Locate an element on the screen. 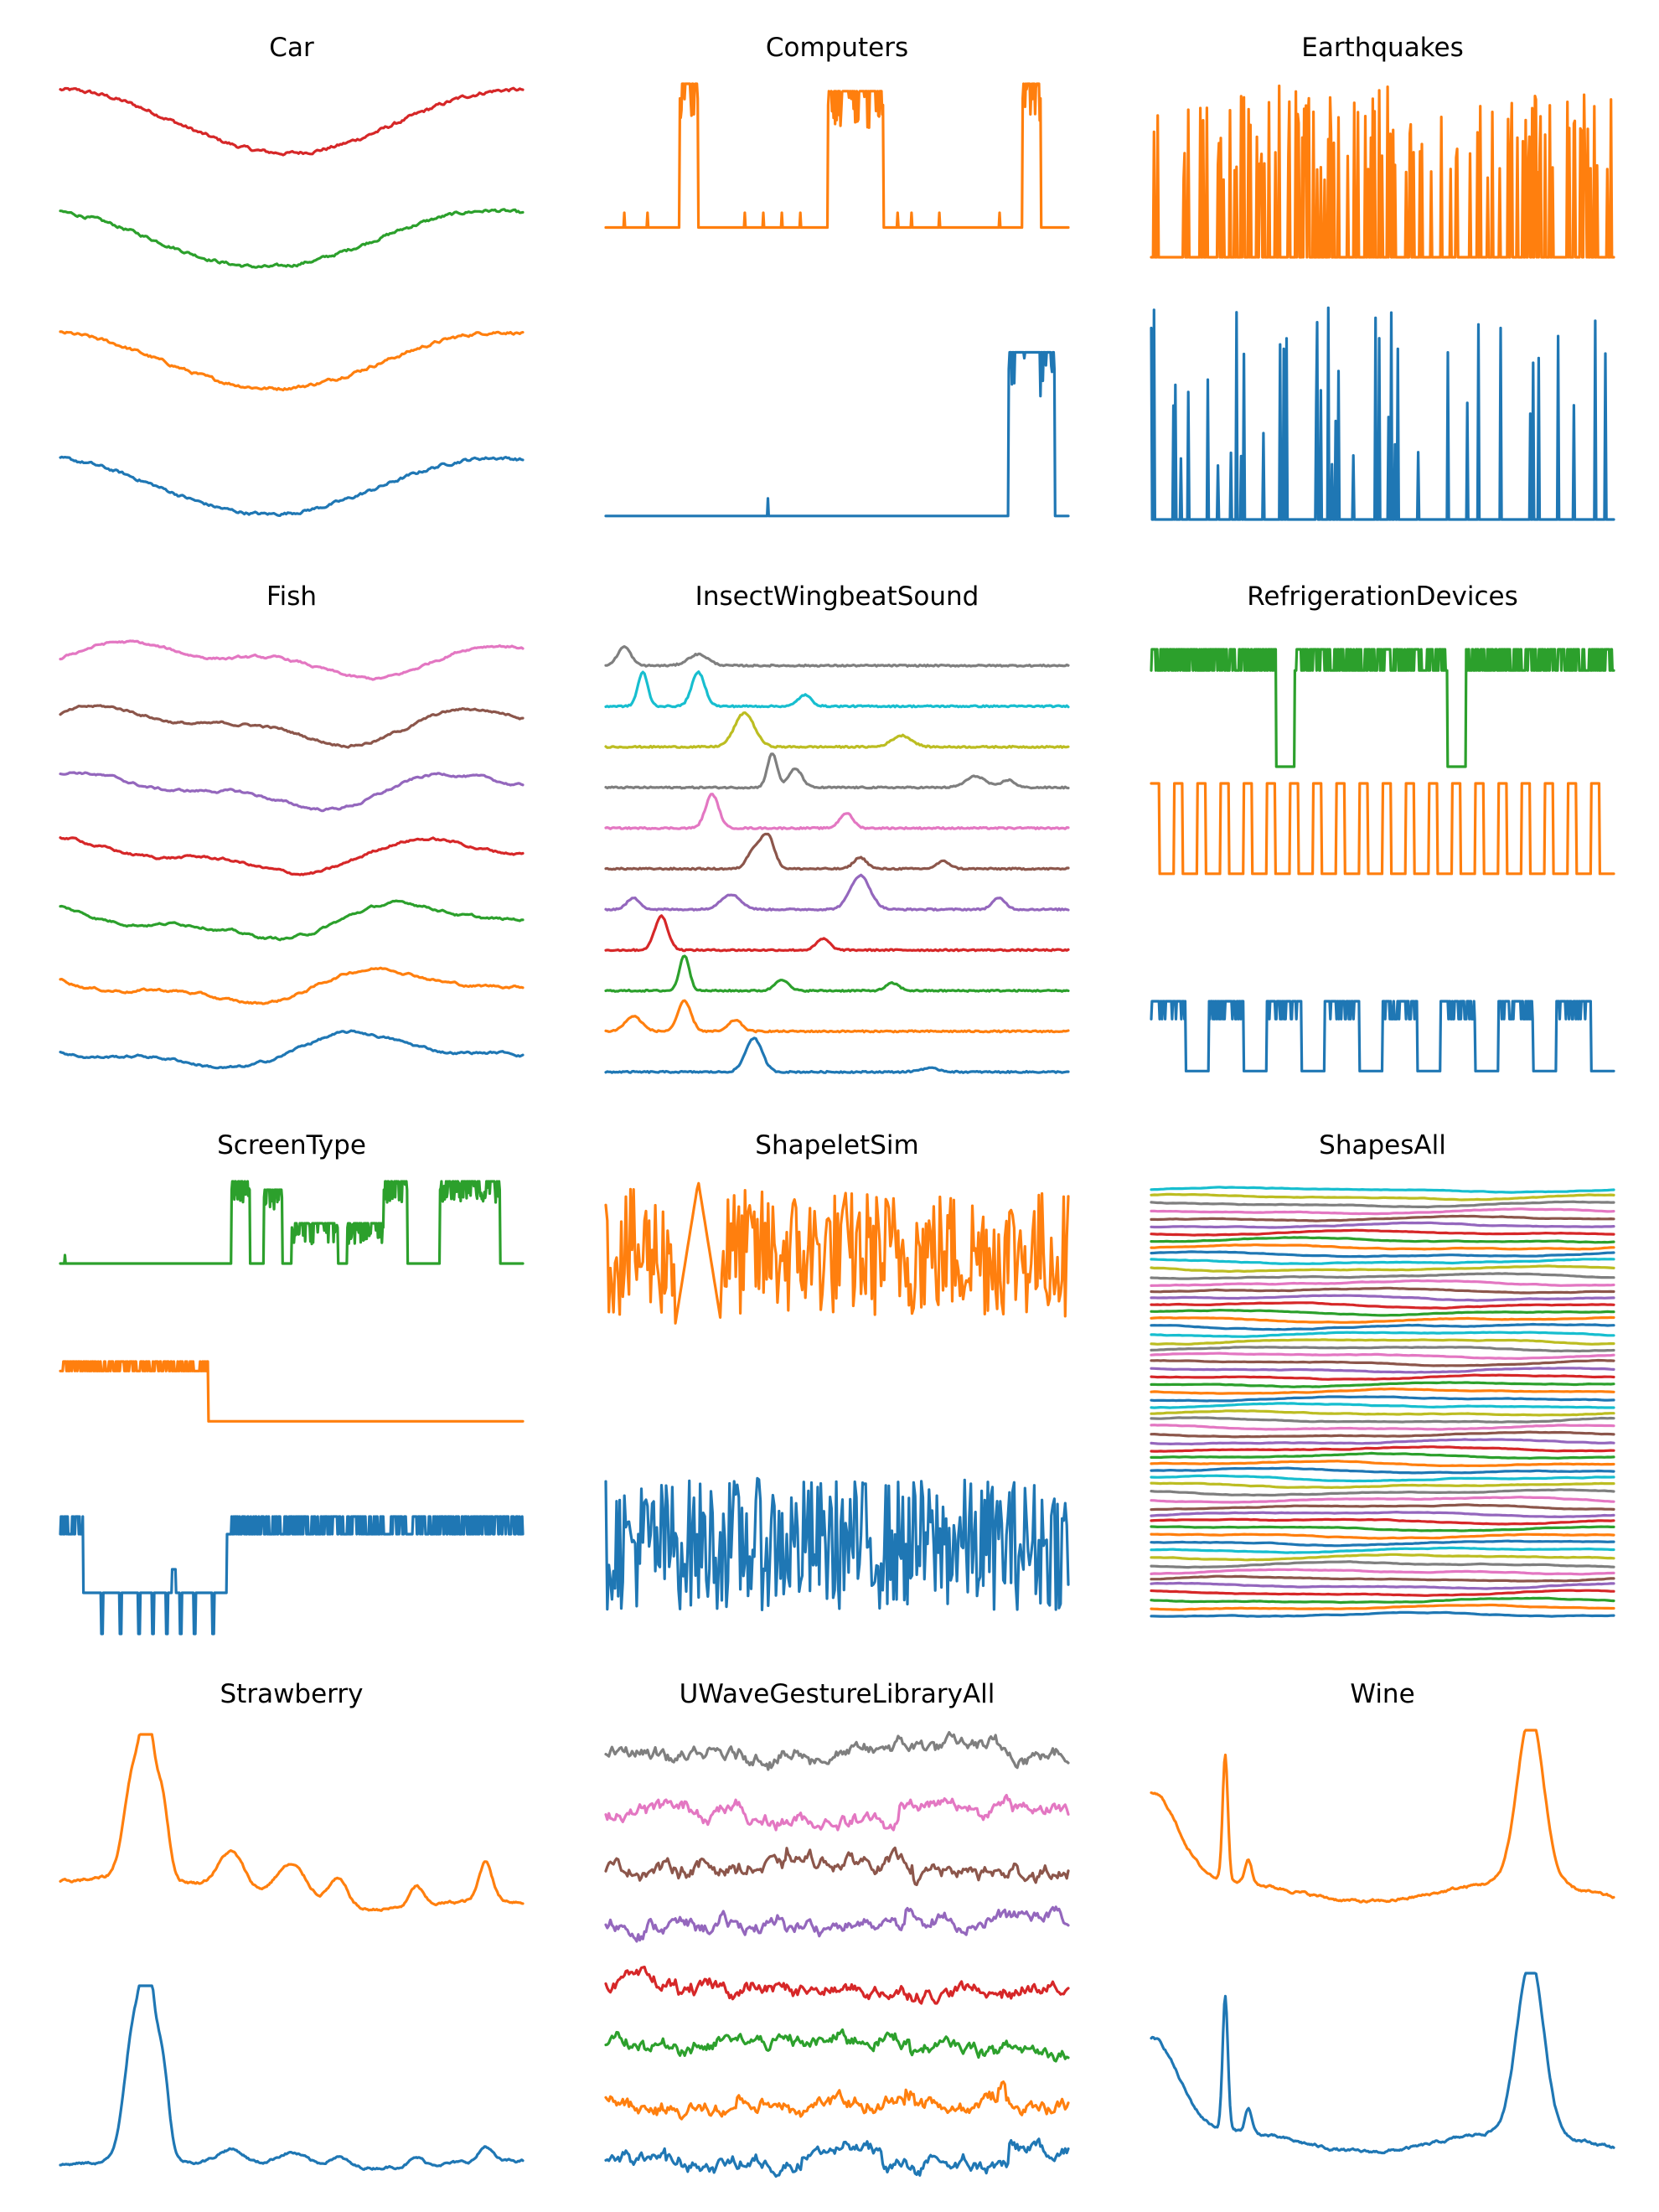  panel-uwavegesturelibraryall: UWaveGestureLibraryAll is located at coordinates (837, 1929).